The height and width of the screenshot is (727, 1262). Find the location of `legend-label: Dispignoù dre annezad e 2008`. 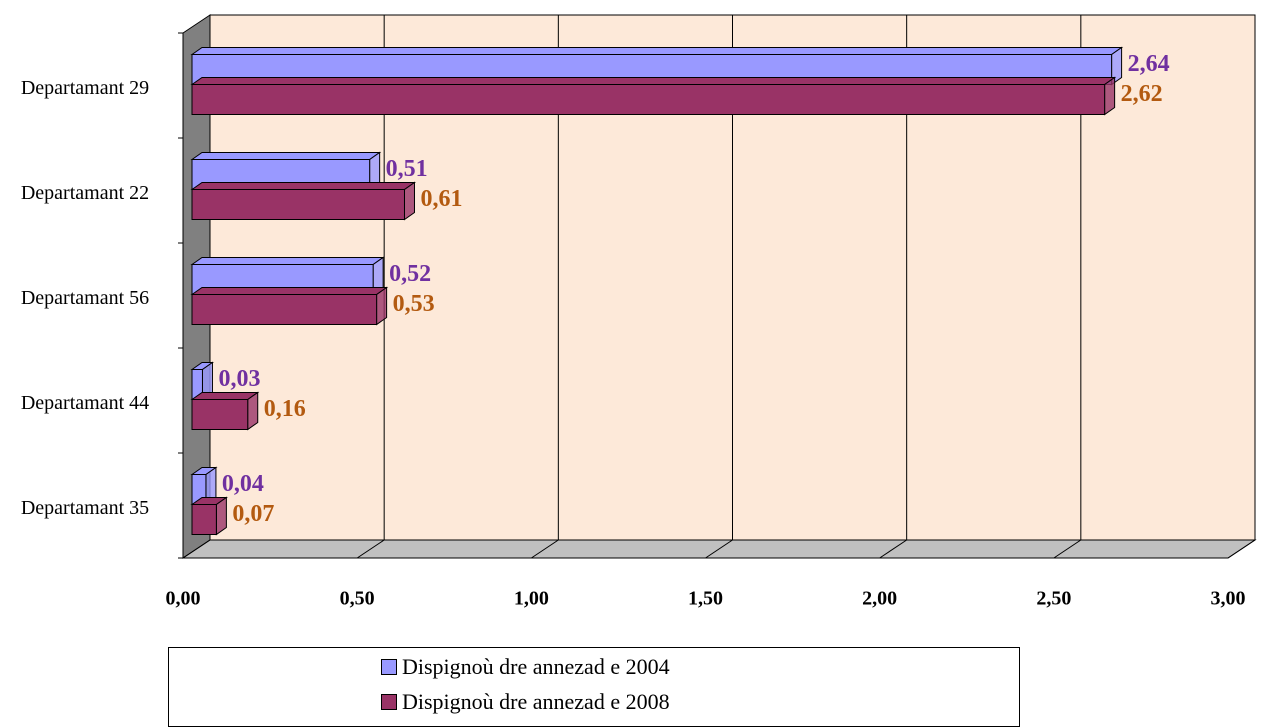

legend-label: Dispignoù dre annezad e 2008 is located at coordinates (536, 701).